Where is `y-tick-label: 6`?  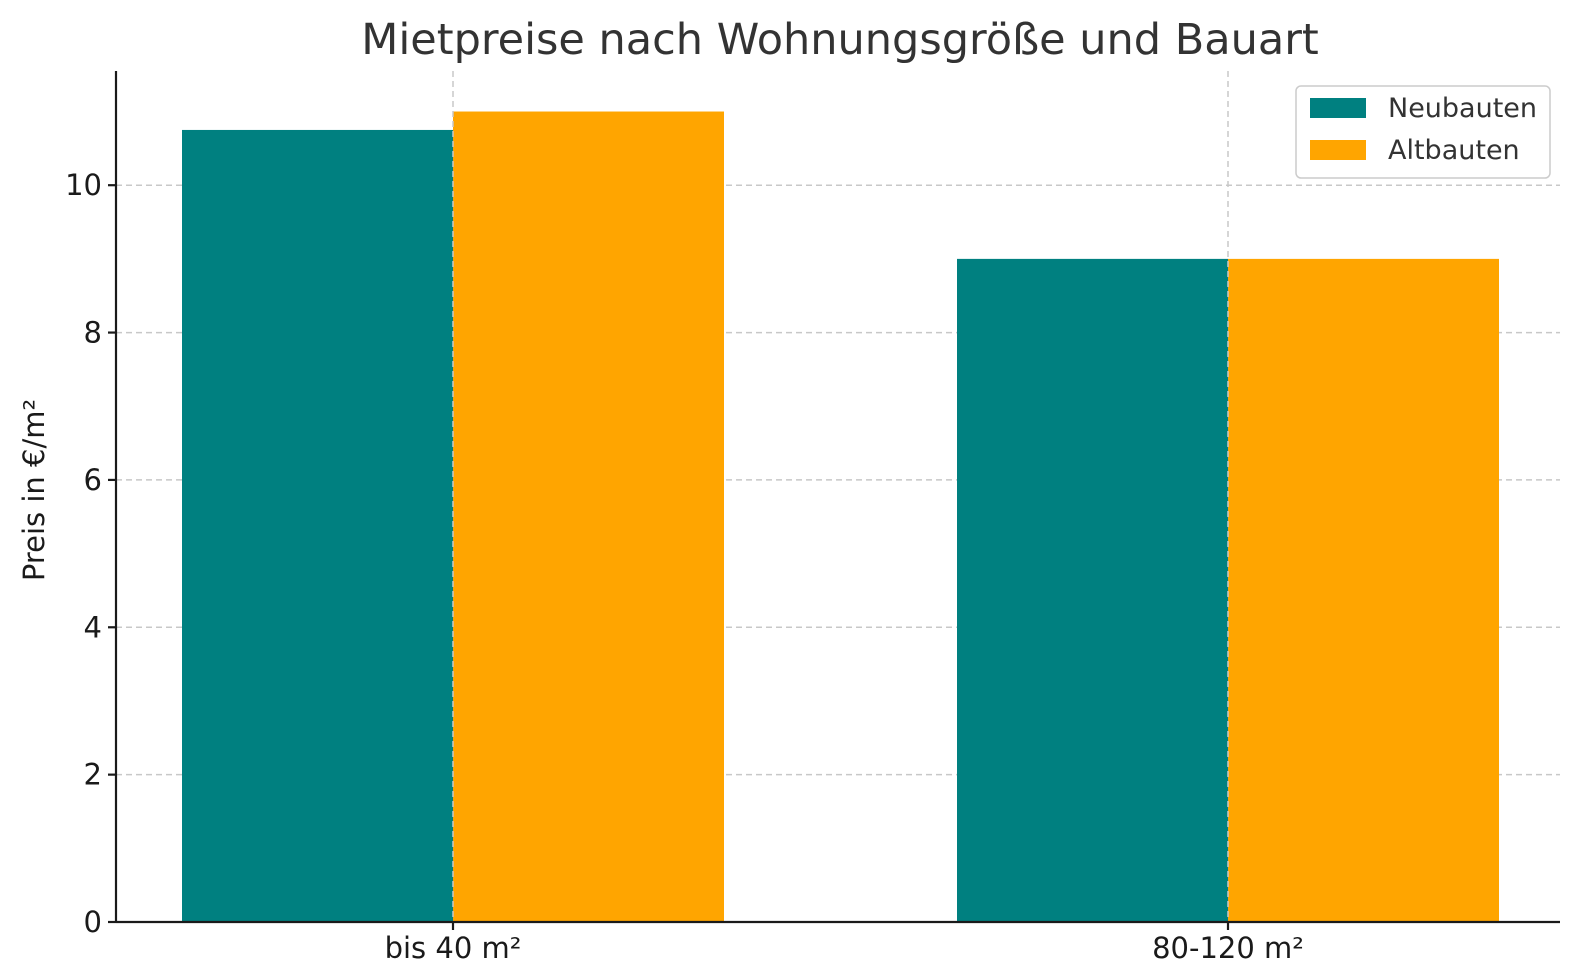 y-tick-label: 6 is located at coordinates (93, 480).